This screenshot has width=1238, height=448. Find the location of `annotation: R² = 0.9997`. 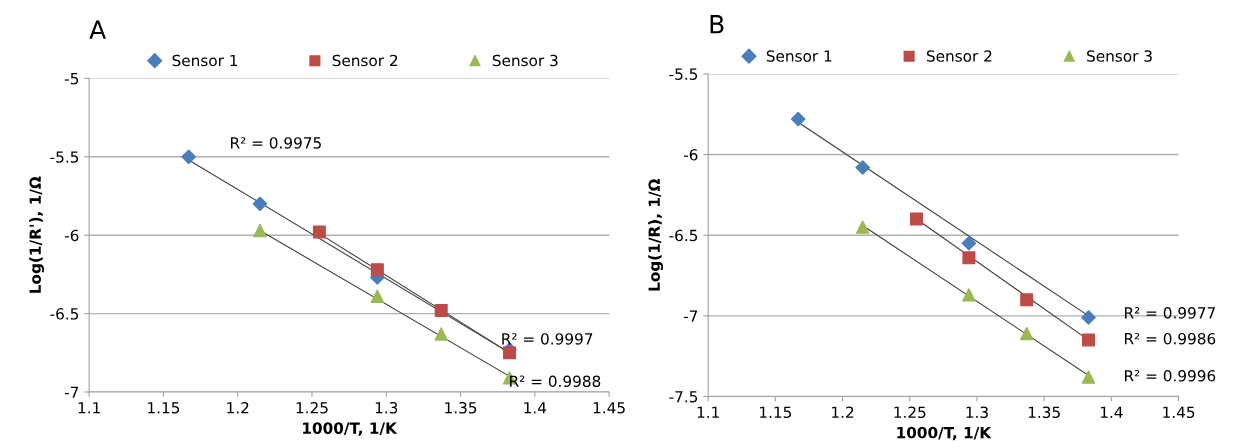

annotation: R² = 0.9997 is located at coordinates (547, 339).